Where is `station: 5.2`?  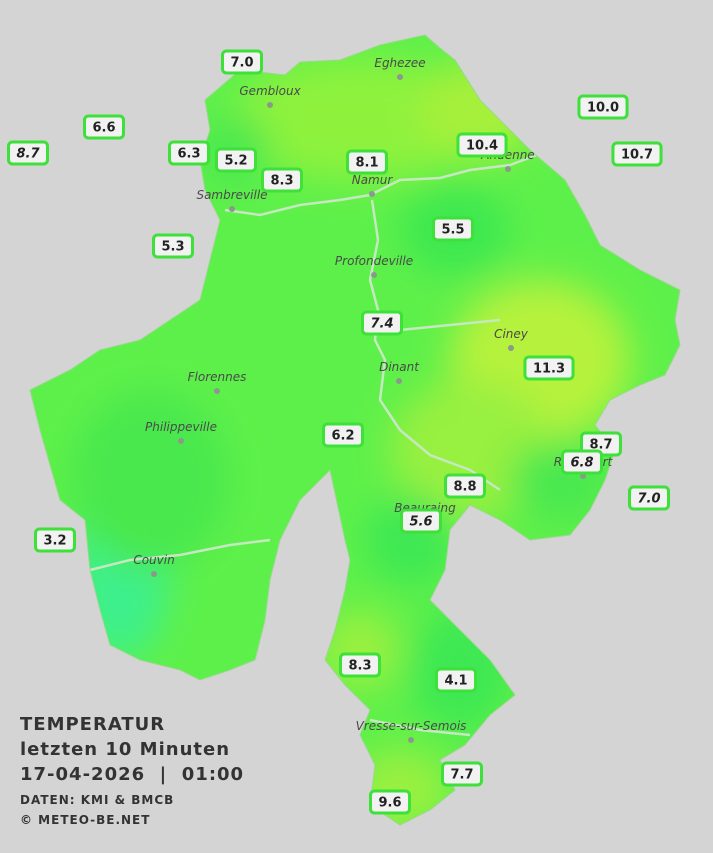
station: 5.2 is located at coordinates (236, 160).